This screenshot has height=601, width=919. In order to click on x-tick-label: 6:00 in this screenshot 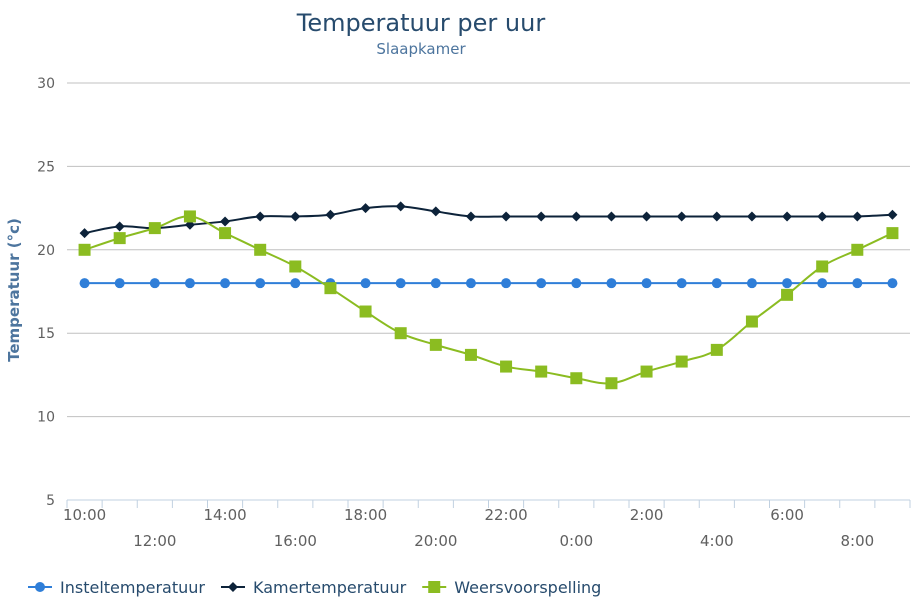, I will do `click(787, 515)`.